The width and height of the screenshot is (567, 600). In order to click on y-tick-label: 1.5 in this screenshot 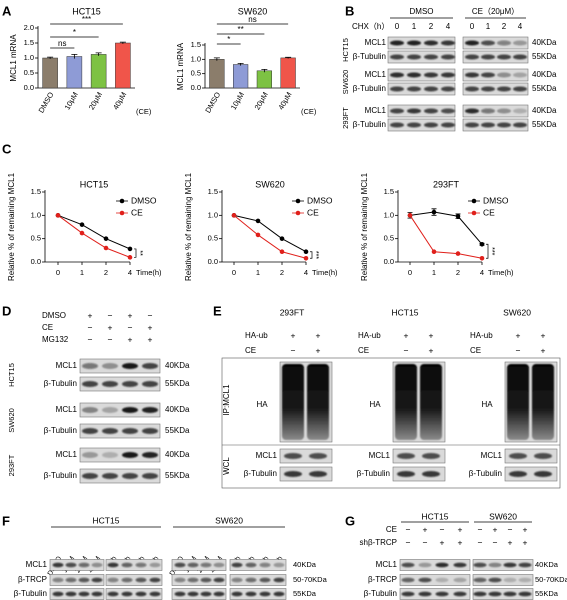, I will do `click(196, 44)`.